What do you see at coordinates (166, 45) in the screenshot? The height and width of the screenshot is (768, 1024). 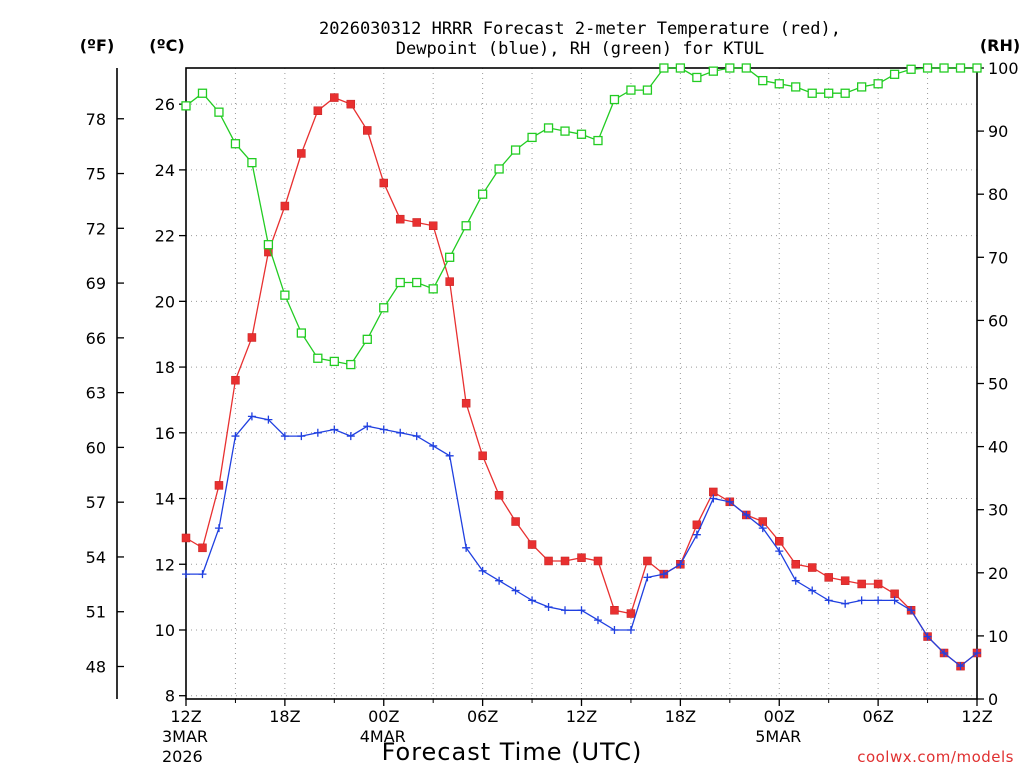 I see `celsius-unit-label: (ºC)` at bounding box center [166, 45].